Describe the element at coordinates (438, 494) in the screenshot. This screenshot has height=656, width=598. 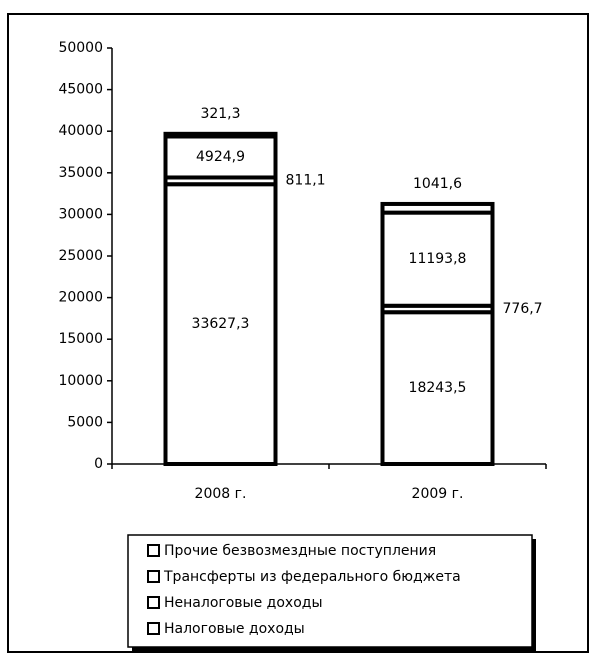
I see `x-tick-label: 2009 г.` at that location.